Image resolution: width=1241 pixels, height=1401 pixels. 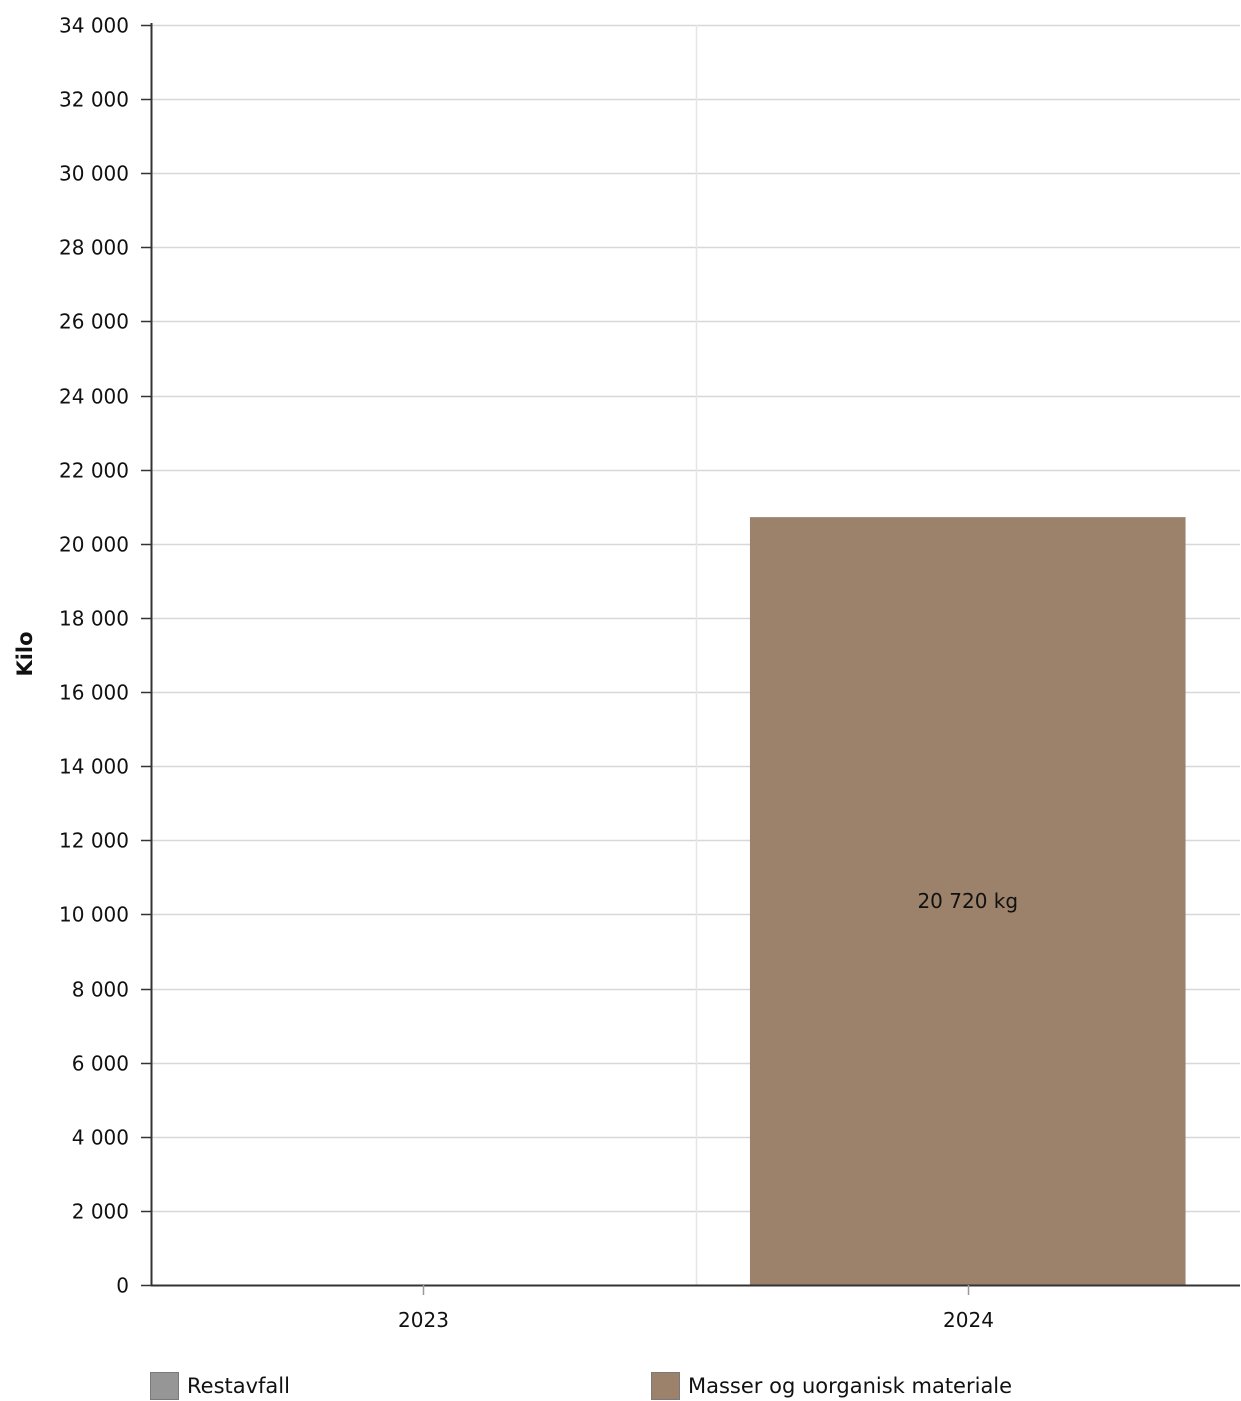 I want to click on y-tick-label: 8 000, so click(x=100, y=990).